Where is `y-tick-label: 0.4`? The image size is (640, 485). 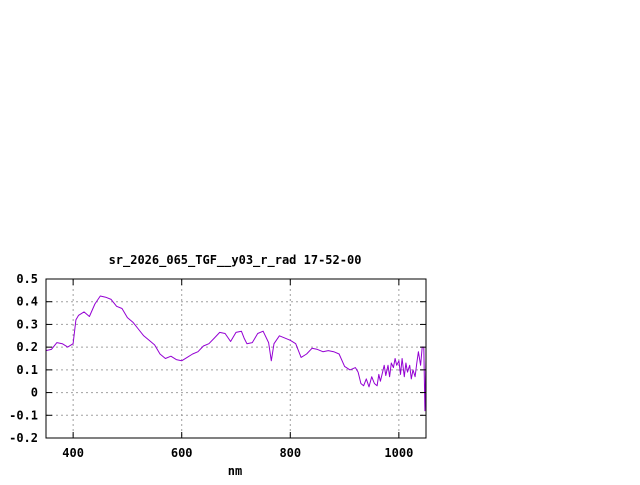
y-tick-label: 0.4 is located at coordinates (27, 302).